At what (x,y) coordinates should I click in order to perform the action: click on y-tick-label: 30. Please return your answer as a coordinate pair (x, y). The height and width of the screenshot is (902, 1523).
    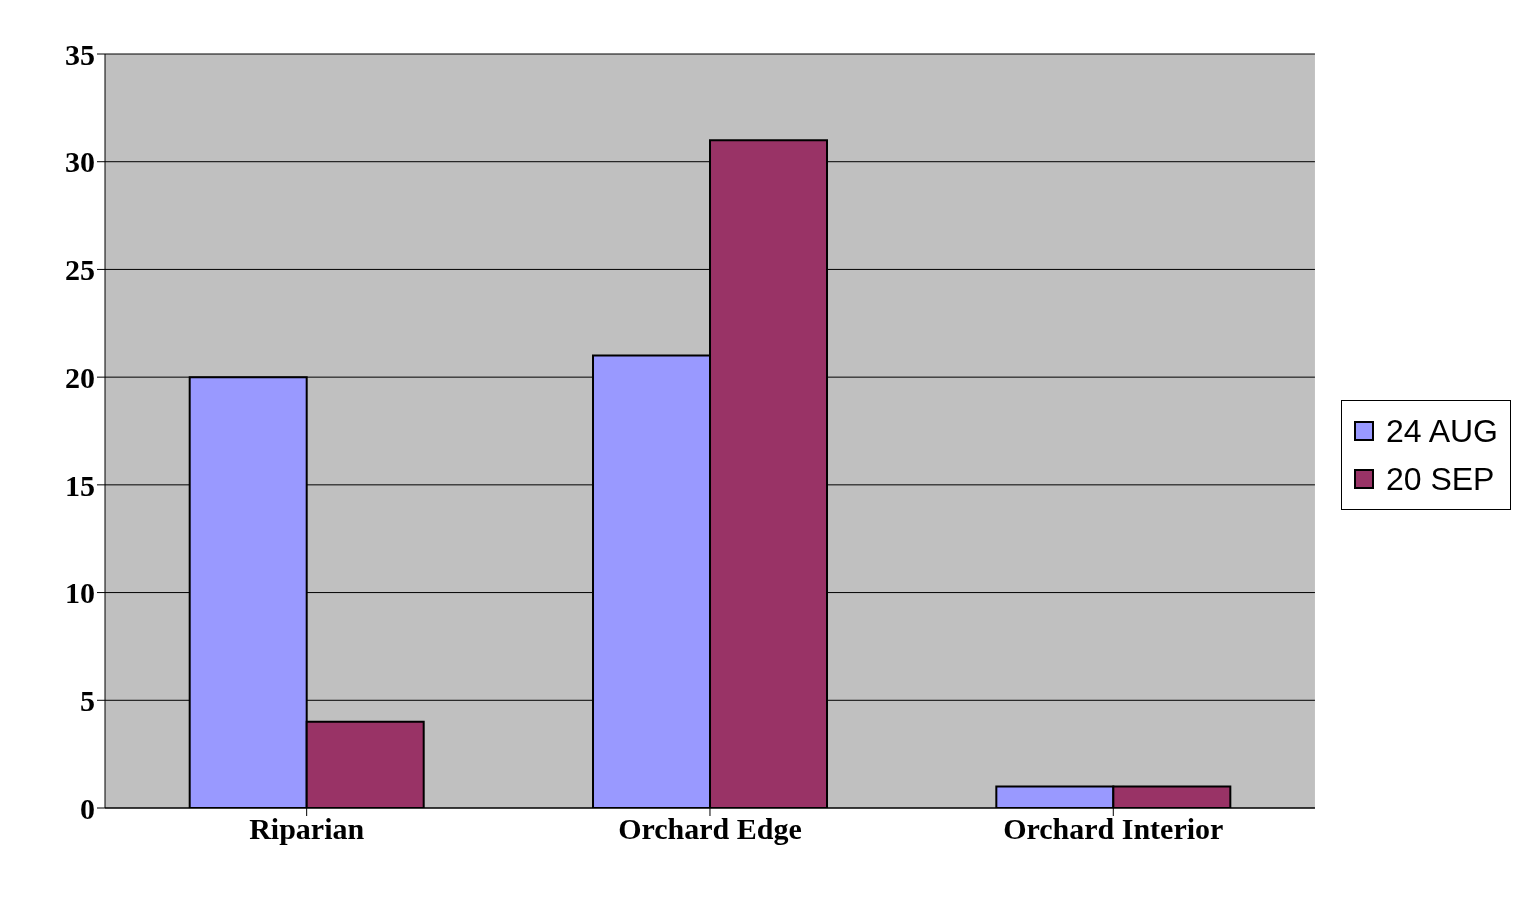
    Looking at the image, I should click on (80, 162).